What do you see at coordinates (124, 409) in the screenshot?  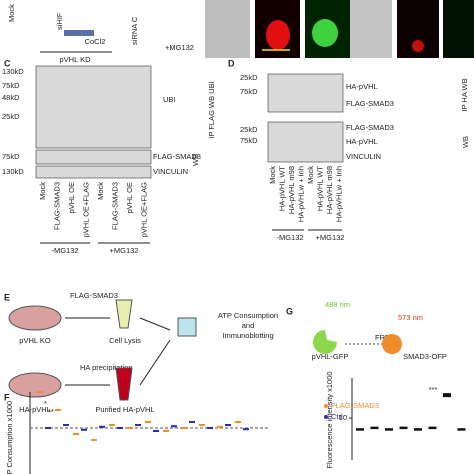 I see `step: Purified HA-pVHL` at bounding box center [124, 409].